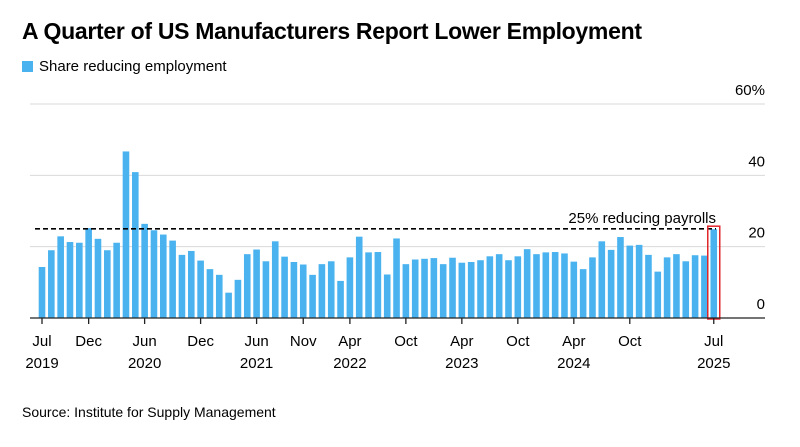  I want to click on x-tick-year: 2019, so click(41, 363).